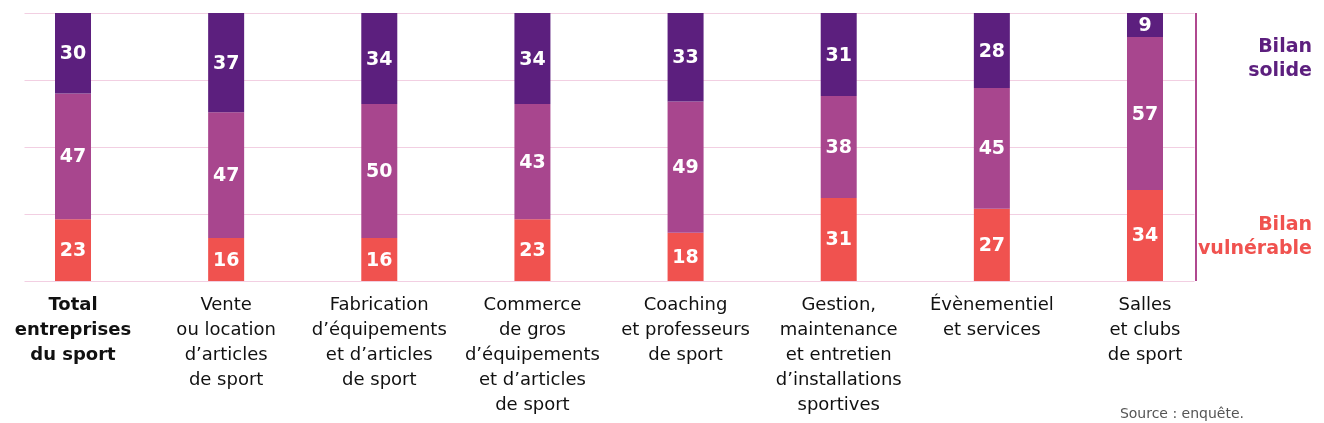  Describe the element at coordinates (379, 340) in the screenshot. I see `x-tick-label: Fabrication d’équipements et d’articles de sport` at that location.